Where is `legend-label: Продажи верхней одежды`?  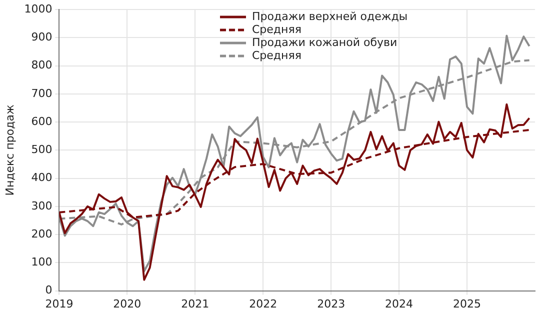 legend-label: Продажи верхней одежды is located at coordinates (330, 16).